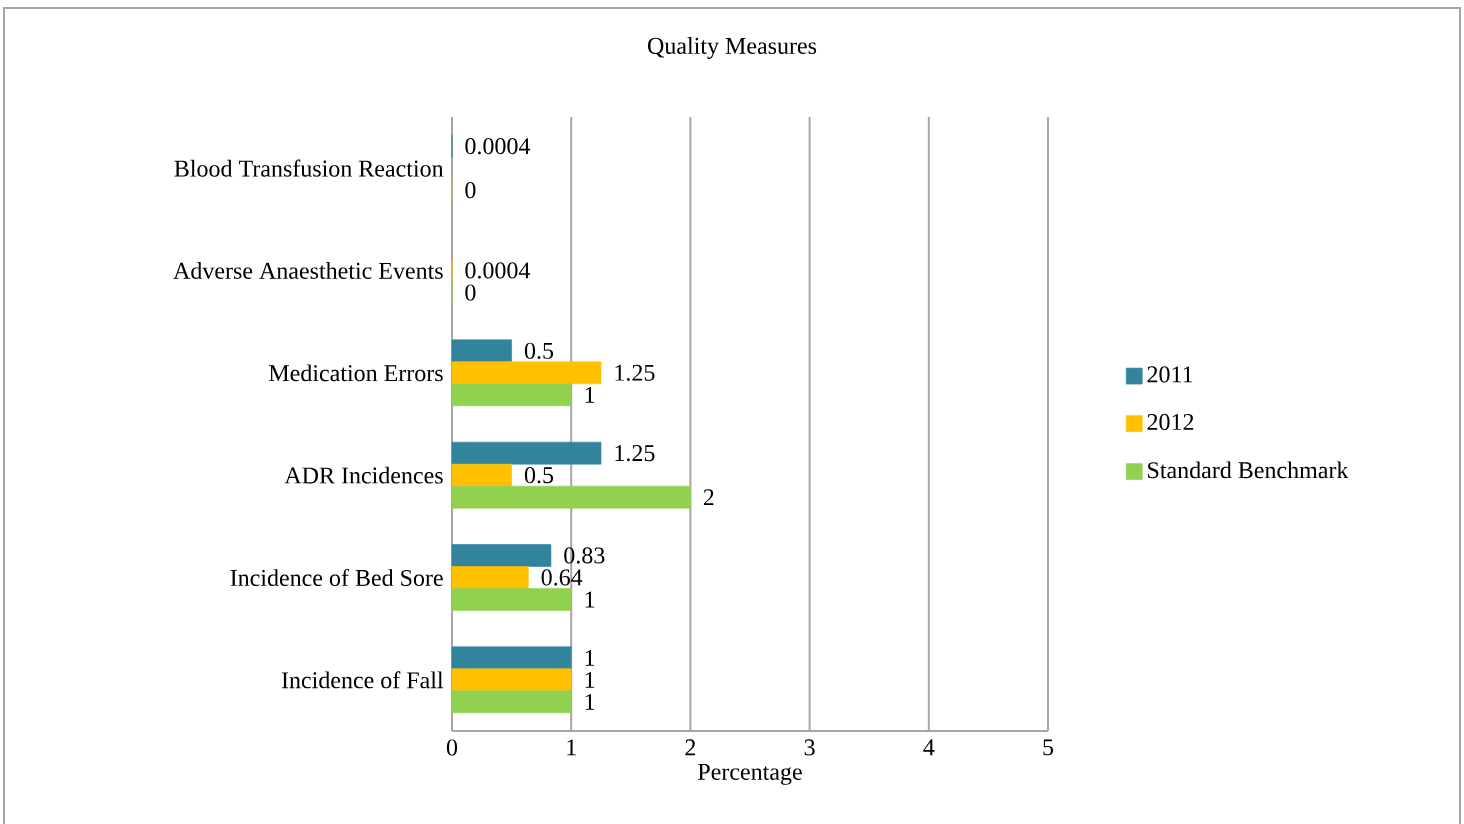  I want to click on x-tick-label: 4, so click(929, 747).